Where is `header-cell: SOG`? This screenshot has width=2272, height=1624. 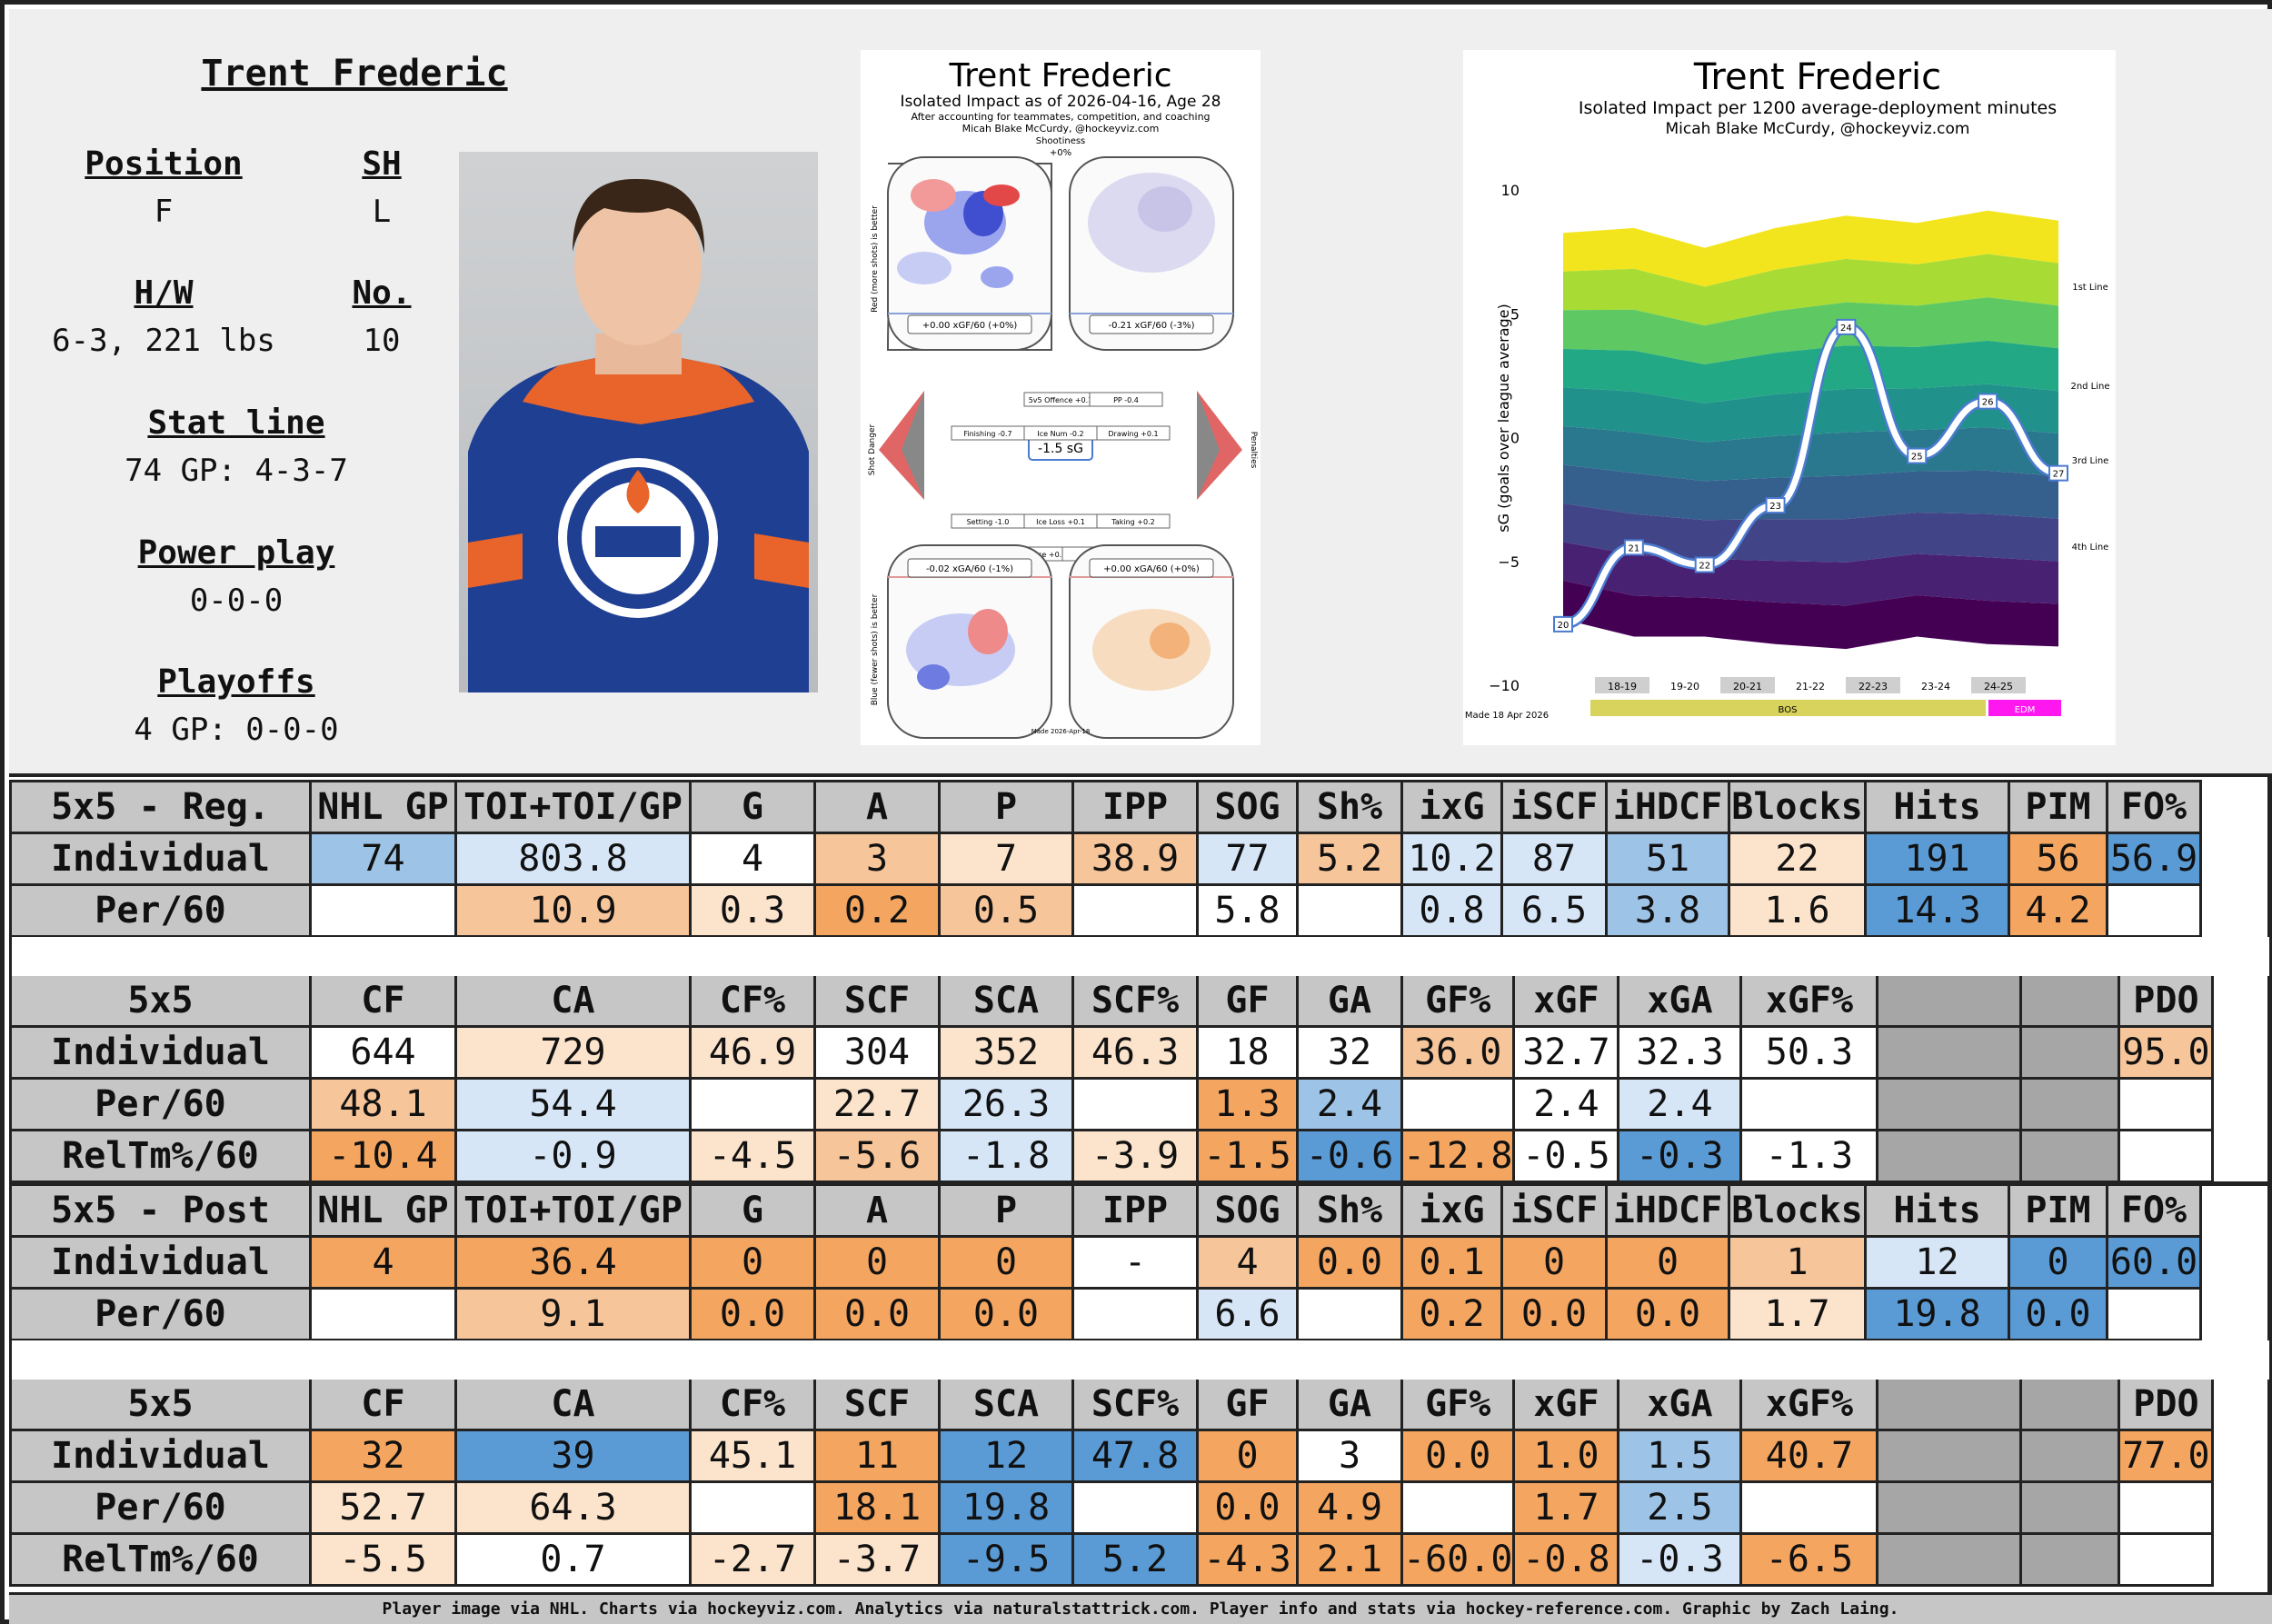
header-cell: SOG is located at coordinates (1247, 807).